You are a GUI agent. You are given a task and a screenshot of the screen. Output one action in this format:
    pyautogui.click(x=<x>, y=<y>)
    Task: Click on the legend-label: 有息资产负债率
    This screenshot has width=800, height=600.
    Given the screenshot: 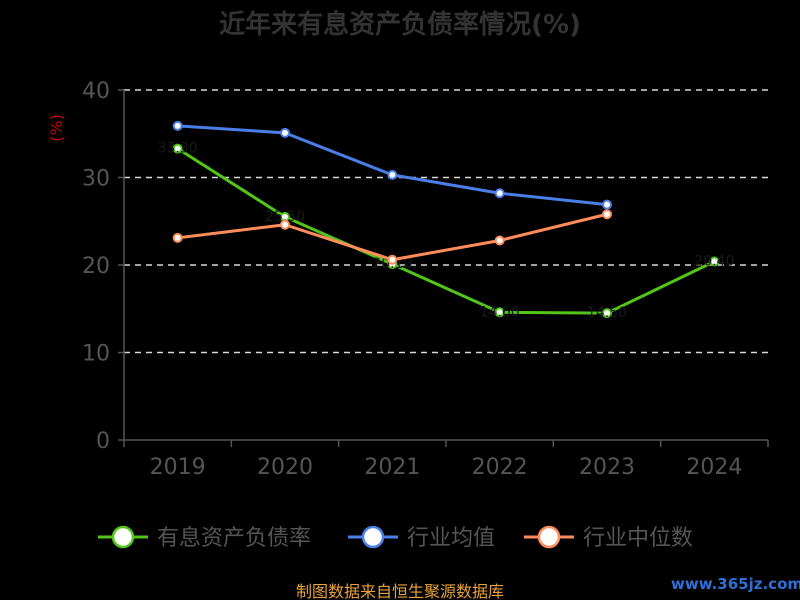 What is the action you would take?
    pyautogui.click(x=234, y=538)
    